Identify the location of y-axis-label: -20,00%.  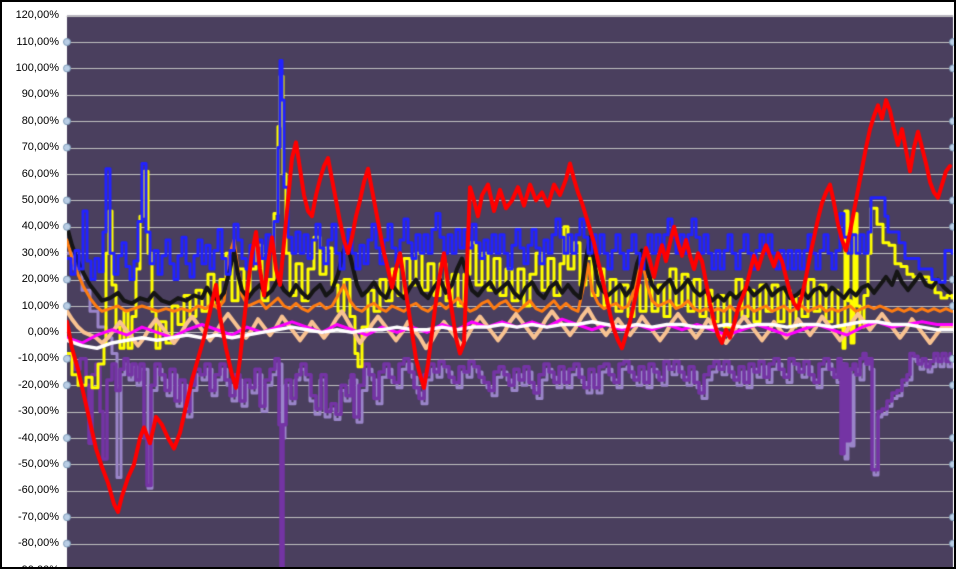
(38, 384).